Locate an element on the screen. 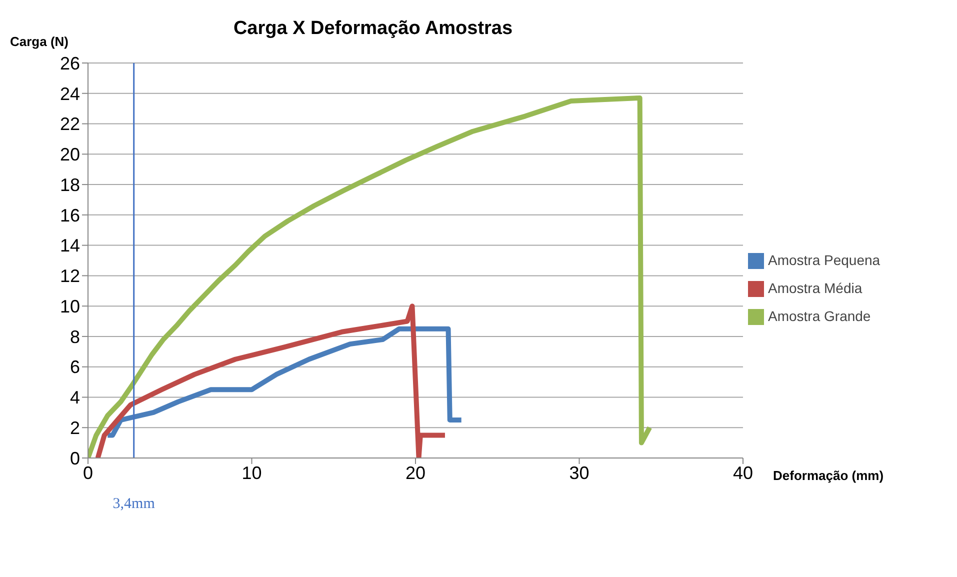 Image resolution: width=957 pixels, height=577 pixels. y-tick-label: 14 is located at coordinates (70, 246).